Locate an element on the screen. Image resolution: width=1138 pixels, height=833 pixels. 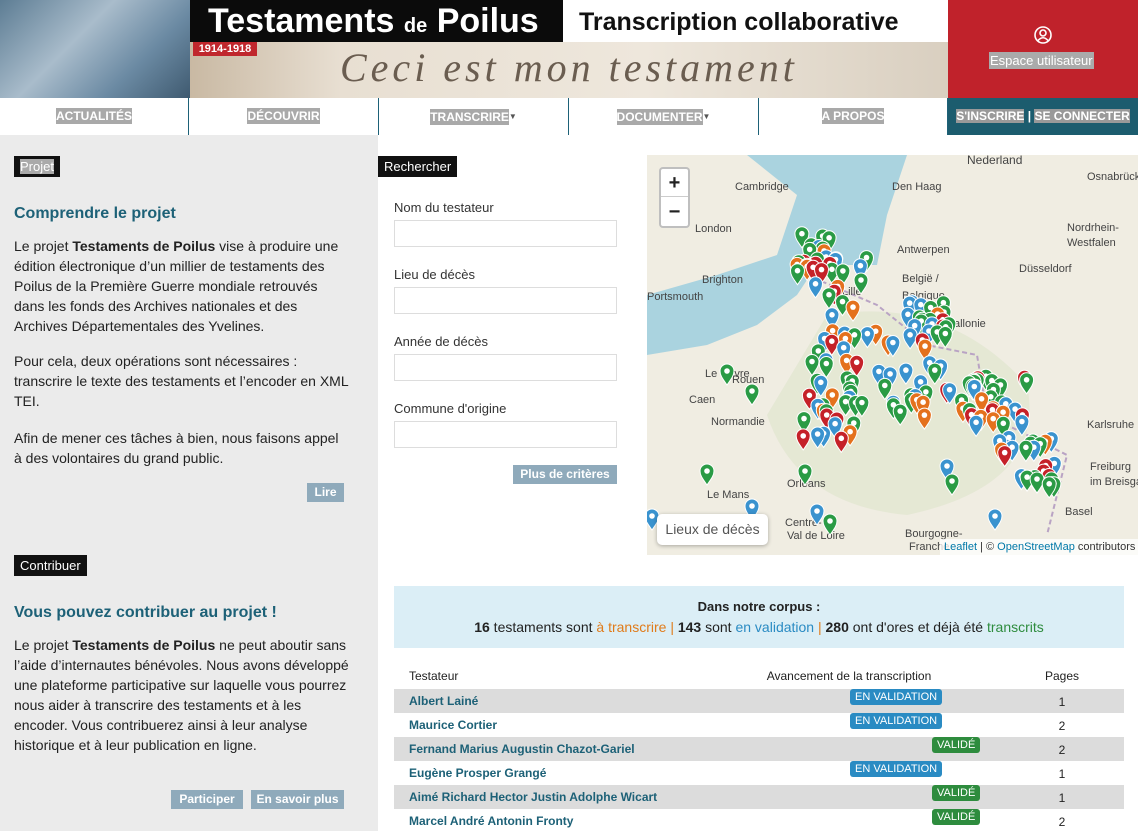
participate-button: Participer is located at coordinates (207, 799).